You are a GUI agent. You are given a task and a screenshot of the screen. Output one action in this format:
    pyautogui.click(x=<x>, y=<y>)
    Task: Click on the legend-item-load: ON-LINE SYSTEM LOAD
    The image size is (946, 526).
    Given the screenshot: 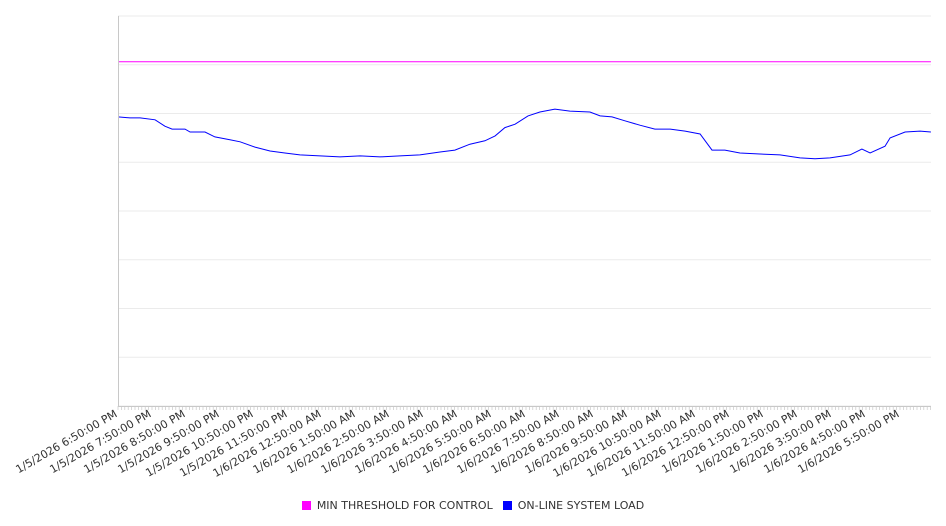 What is the action you would take?
    pyautogui.click(x=573, y=505)
    